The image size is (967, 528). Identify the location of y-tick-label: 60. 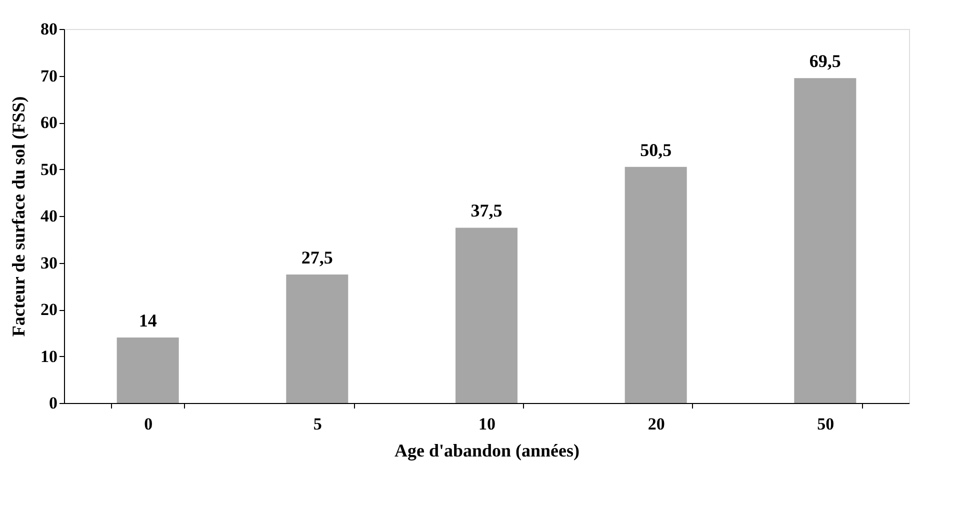
(49, 122).